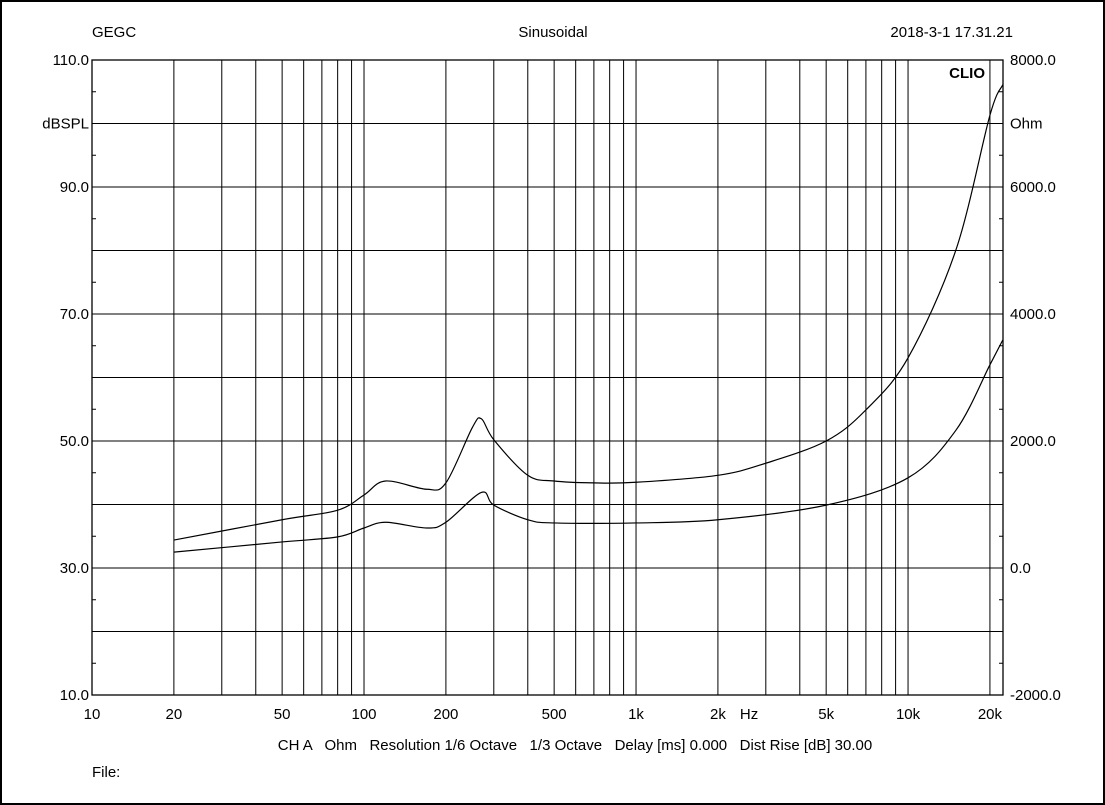 The image size is (1105, 805). I want to click on file-label: File:, so click(106, 772).